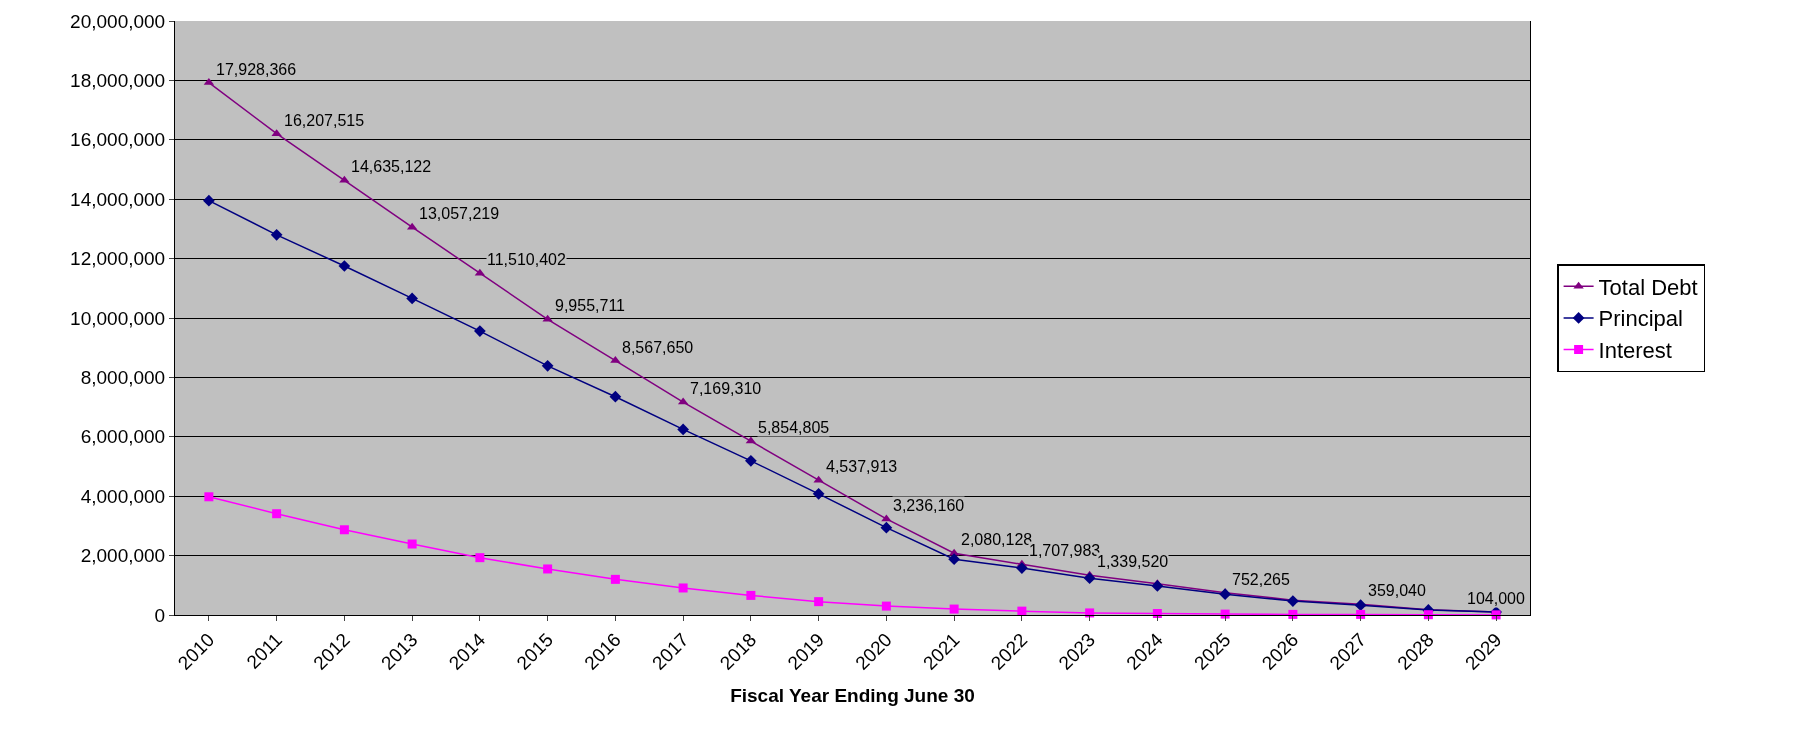  Describe the element at coordinates (862, 466) in the screenshot. I see `data-label: 4,537,913` at that location.